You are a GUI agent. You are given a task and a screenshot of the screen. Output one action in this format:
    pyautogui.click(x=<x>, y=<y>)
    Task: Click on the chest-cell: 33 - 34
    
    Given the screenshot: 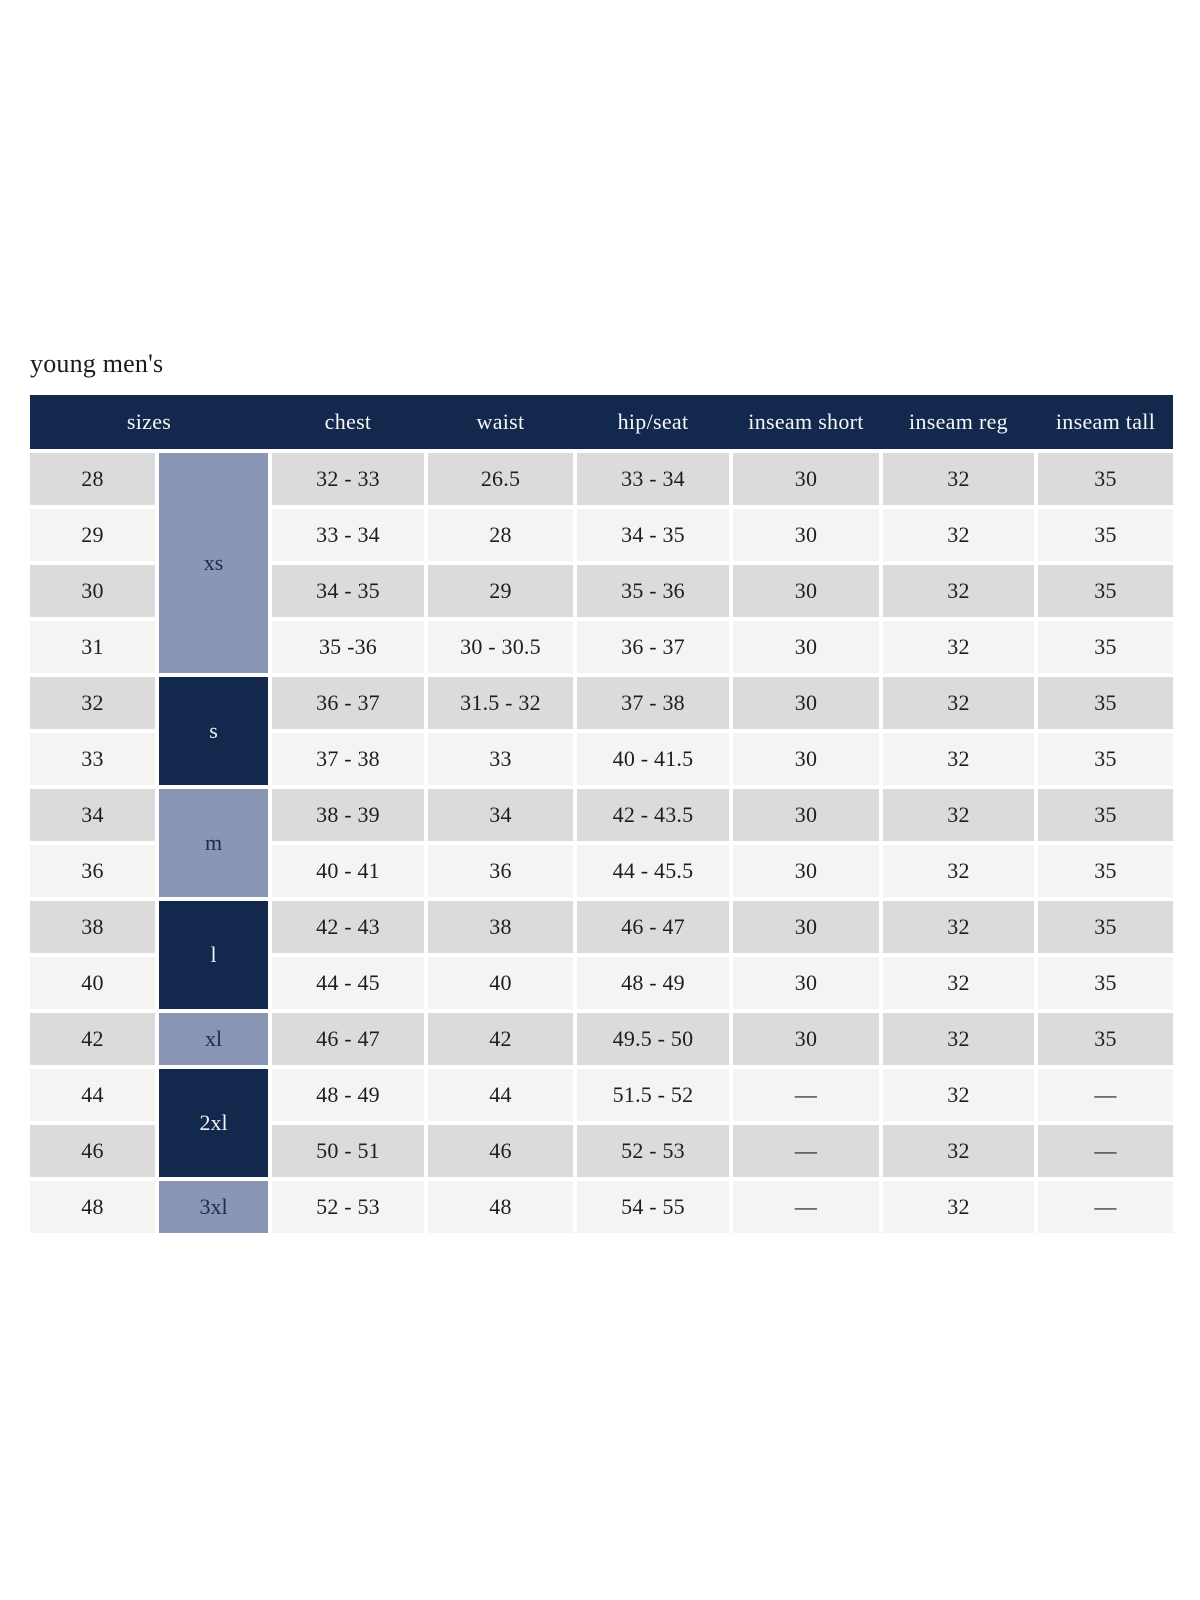 What is the action you would take?
    pyautogui.click(x=348, y=535)
    